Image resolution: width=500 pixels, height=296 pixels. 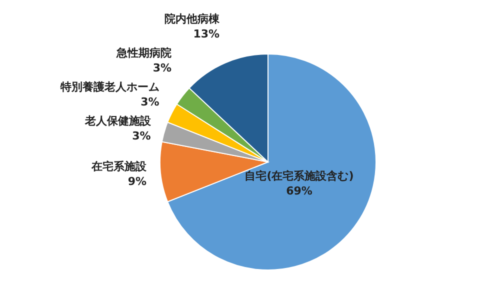 What do you see at coordinates (299, 191) in the screenshot?
I see `data-label: 69%` at bounding box center [299, 191].